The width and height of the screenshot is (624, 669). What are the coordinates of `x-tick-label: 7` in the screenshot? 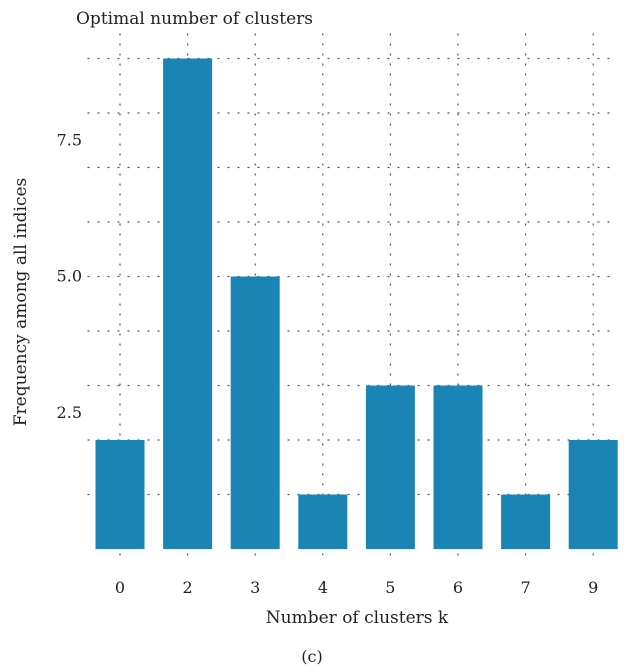 It's located at (526, 587).